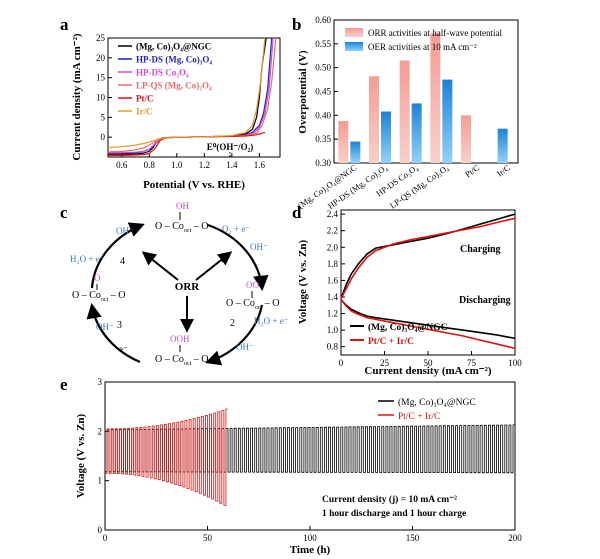  I want to click on ytick-label: 2.0, so click(333, 247).